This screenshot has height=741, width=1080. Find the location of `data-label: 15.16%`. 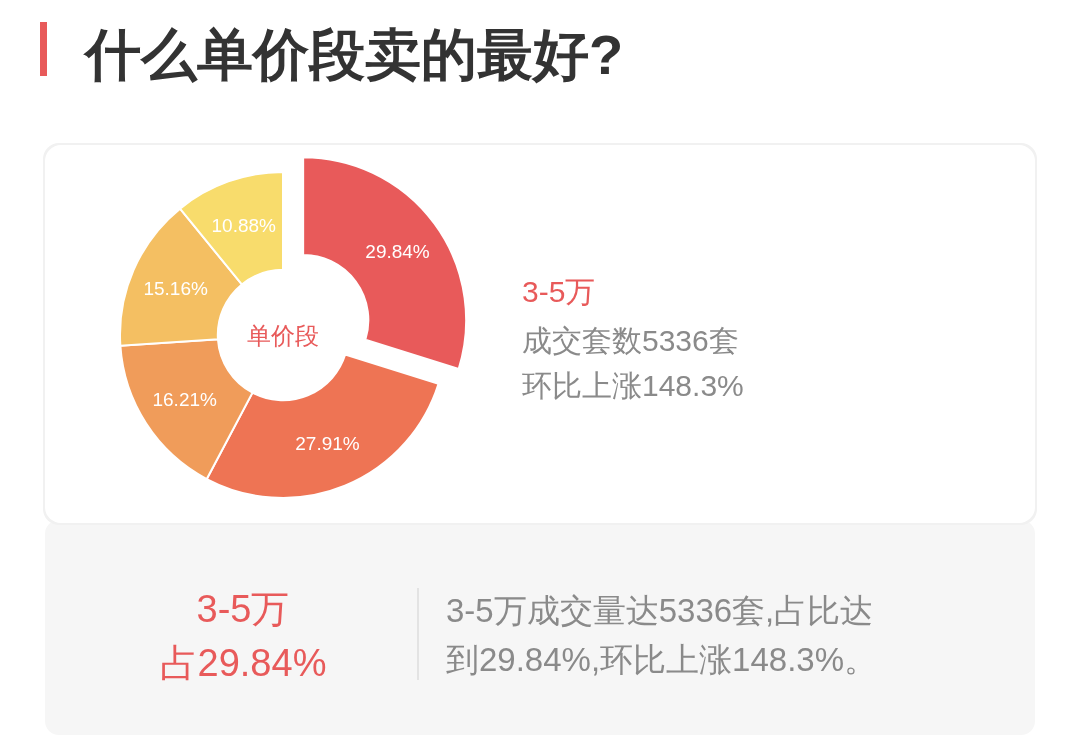

data-label: 15.16% is located at coordinates (175, 289).